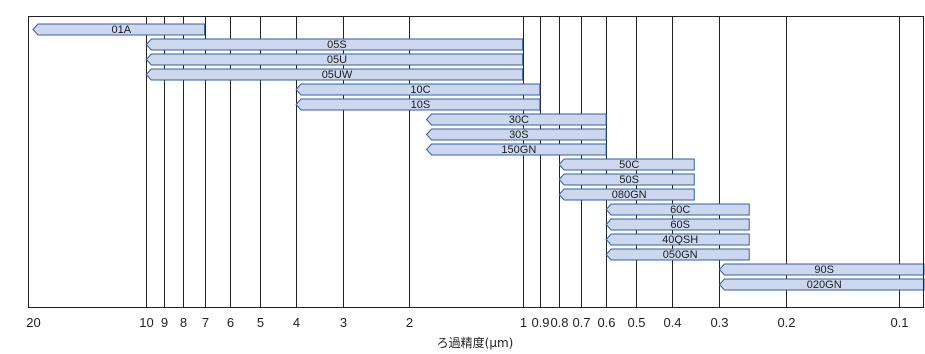 The width and height of the screenshot is (925, 354). Describe the element at coordinates (205, 322) in the screenshot. I see `x-tick-label: 7` at that location.